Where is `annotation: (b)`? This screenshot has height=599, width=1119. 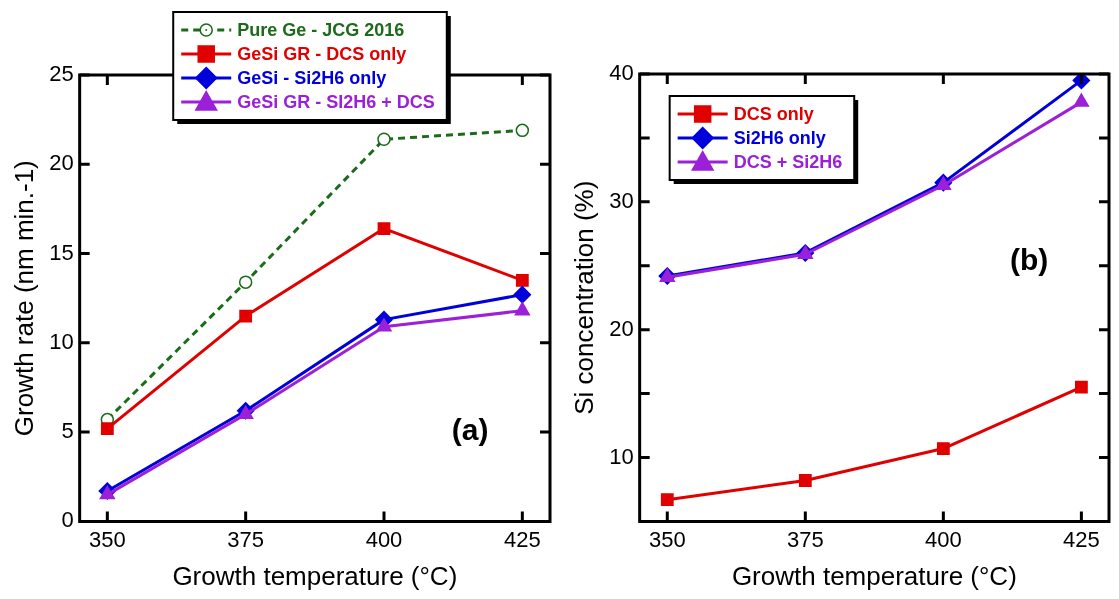 annotation: (b) is located at coordinates (1029, 260).